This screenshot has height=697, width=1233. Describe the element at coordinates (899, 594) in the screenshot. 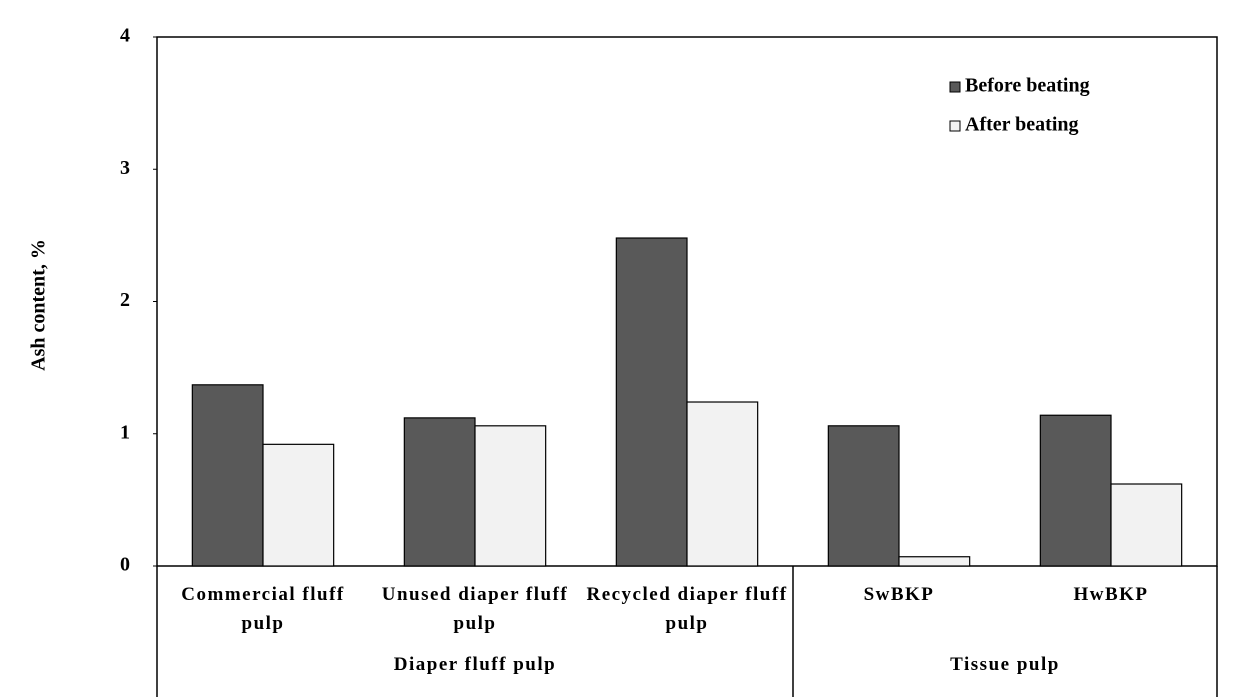

I see `x-tick-label: SwBKP` at that location.